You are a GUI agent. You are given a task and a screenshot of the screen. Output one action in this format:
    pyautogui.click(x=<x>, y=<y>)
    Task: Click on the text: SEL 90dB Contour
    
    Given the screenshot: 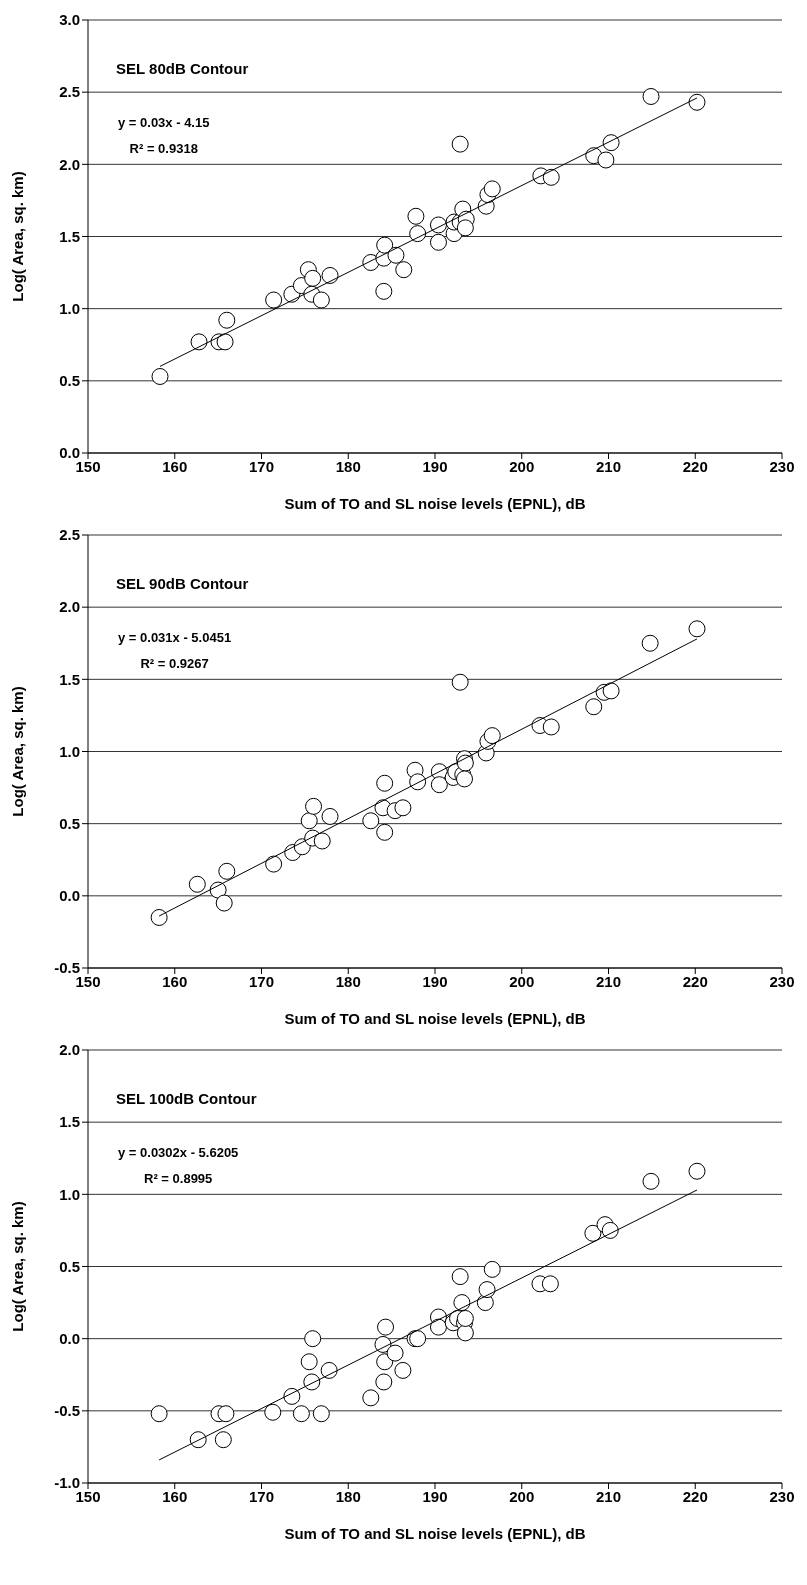 What is the action you would take?
    pyautogui.click(x=182, y=583)
    